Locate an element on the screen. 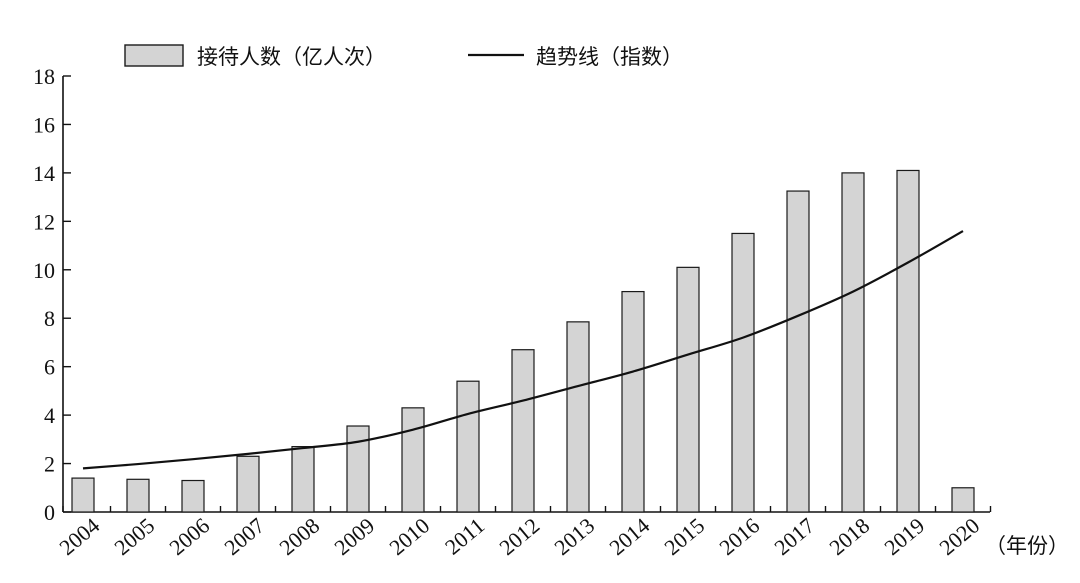 This screenshot has width=1080, height=583. y-tick-label: 6 is located at coordinates (49, 367).